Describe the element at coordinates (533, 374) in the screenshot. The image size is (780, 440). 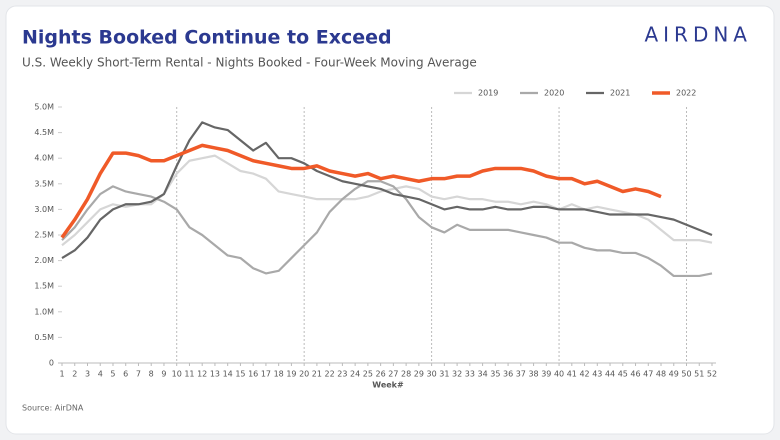
I see `x-tick-label: 38` at that location.